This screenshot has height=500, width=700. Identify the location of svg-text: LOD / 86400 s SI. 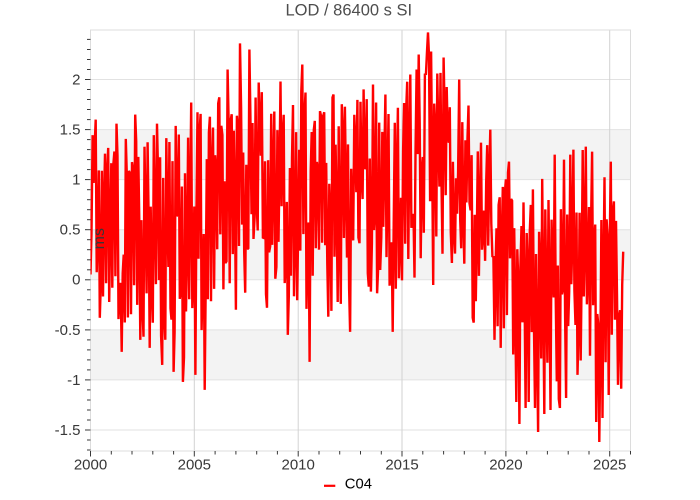
(349, 11).